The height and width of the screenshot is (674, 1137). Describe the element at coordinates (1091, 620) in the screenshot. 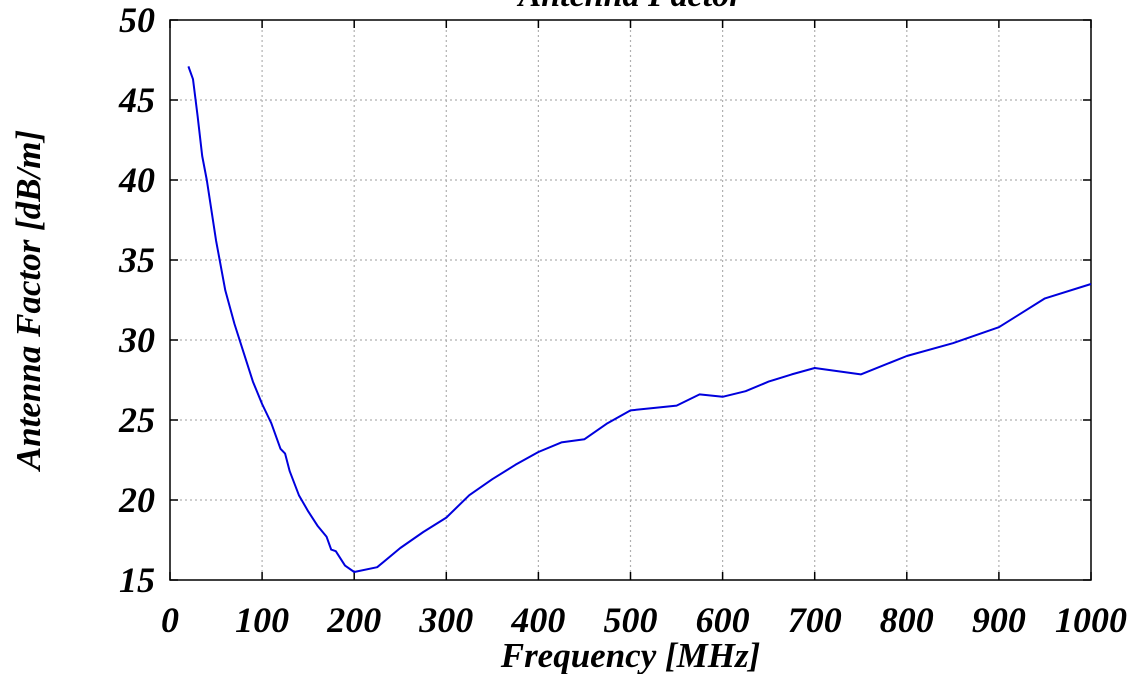

I see `x-tick-label: 1000` at that location.